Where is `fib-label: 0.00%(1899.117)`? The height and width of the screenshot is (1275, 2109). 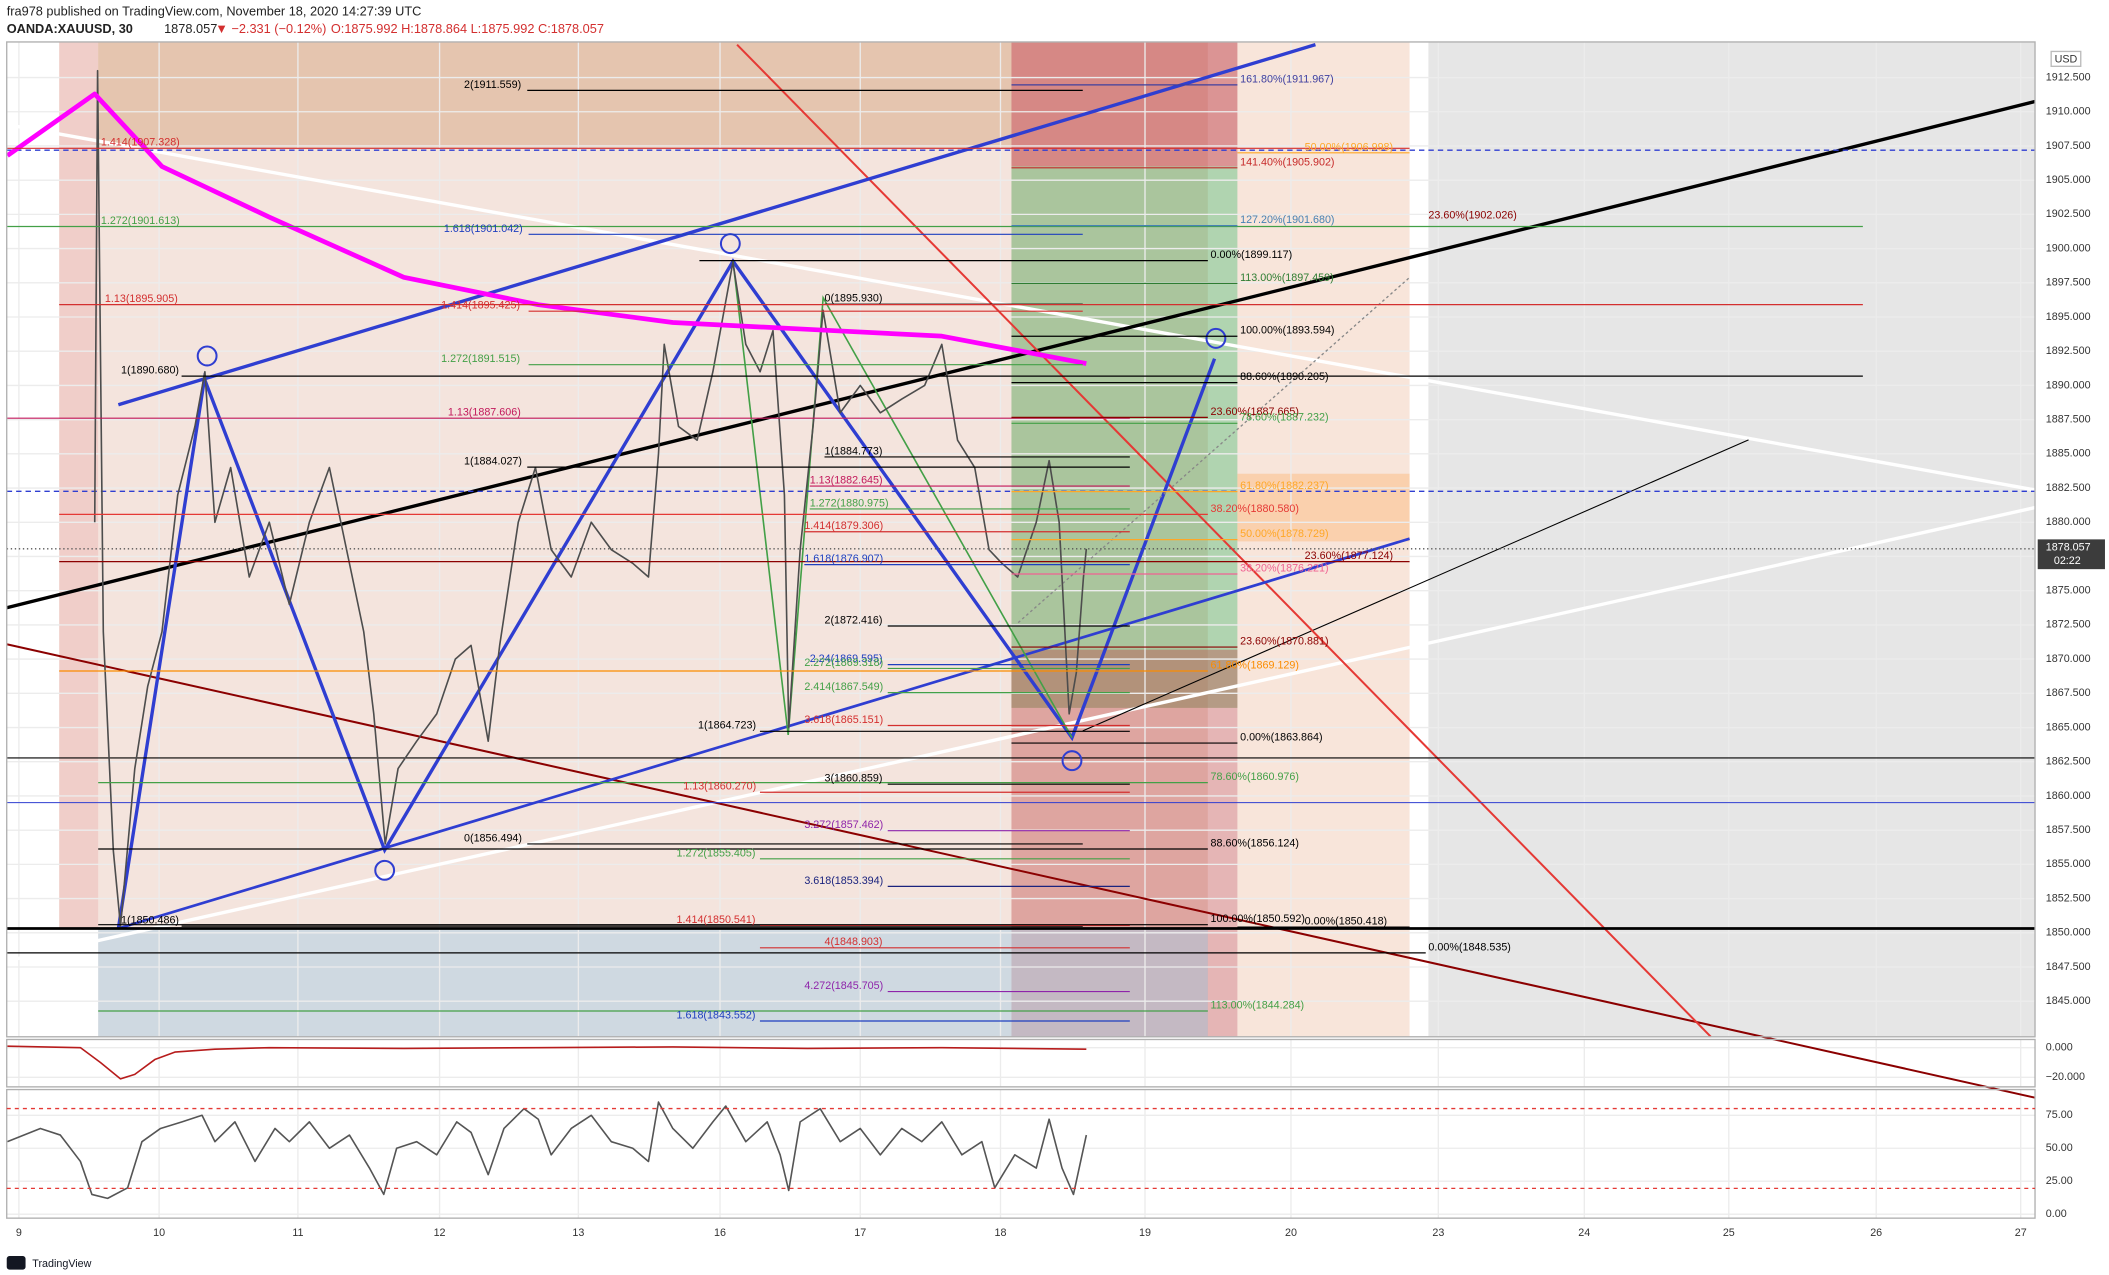 fib-label: 0.00%(1899.117) is located at coordinates (1252, 255).